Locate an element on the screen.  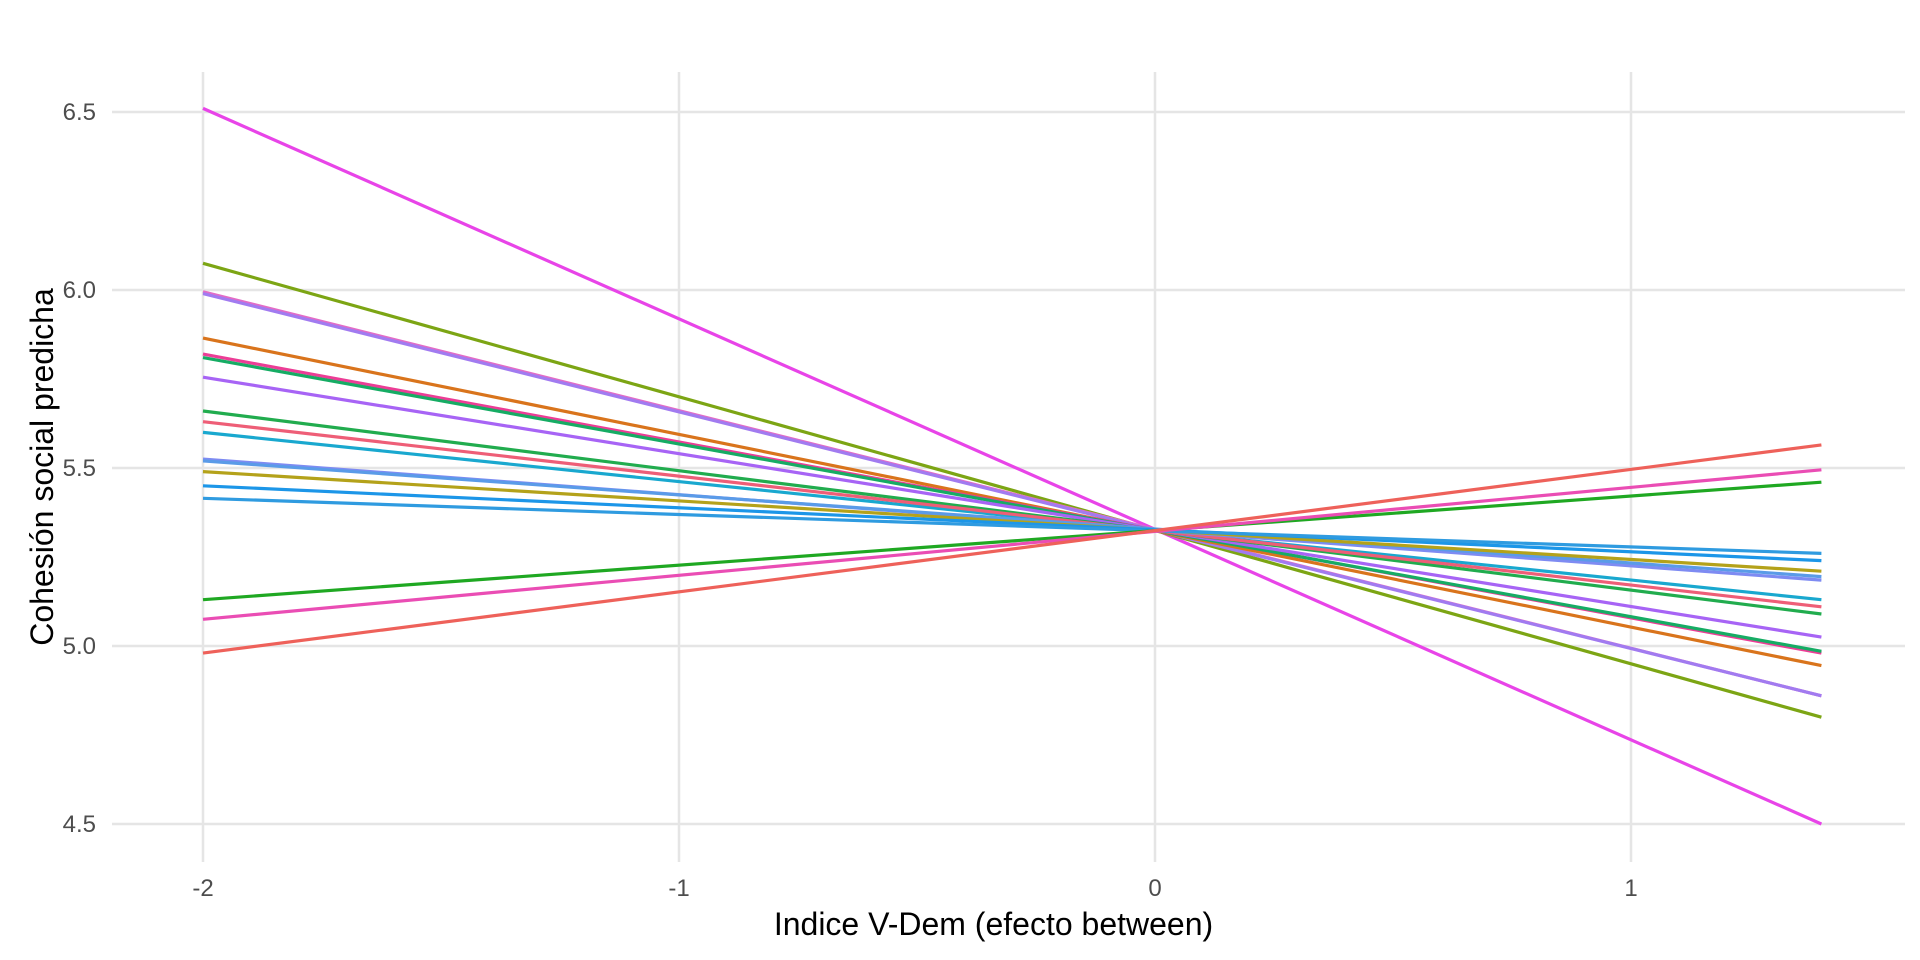
y-axis-title: Cohesión social predicha is located at coordinates (42, 467).